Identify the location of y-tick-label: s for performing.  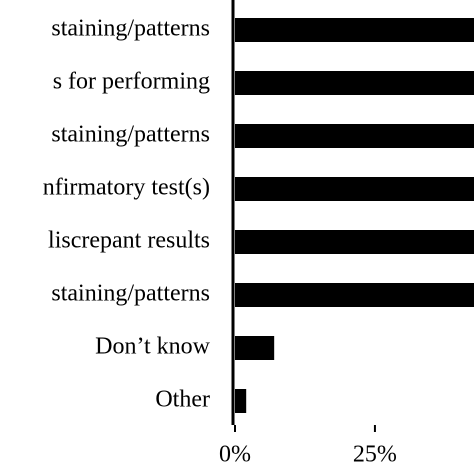
(131, 82).